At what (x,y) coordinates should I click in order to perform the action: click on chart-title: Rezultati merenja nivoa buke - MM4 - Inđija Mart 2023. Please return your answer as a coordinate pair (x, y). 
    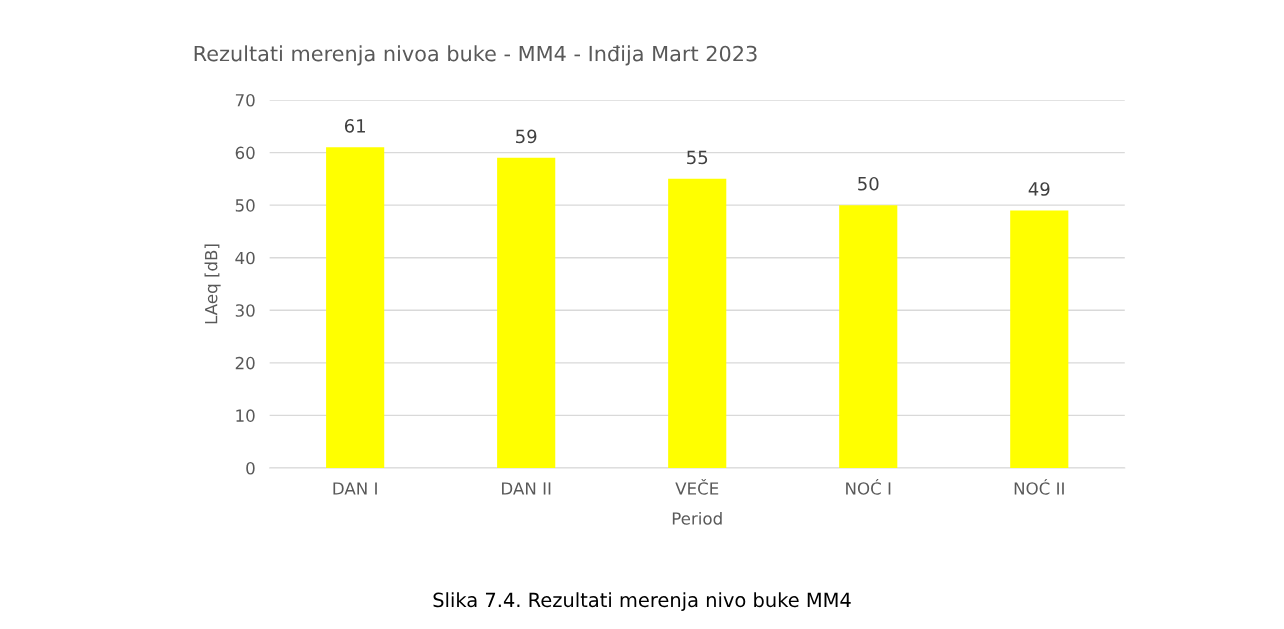
    Looking at the image, I should click on (475, 55).